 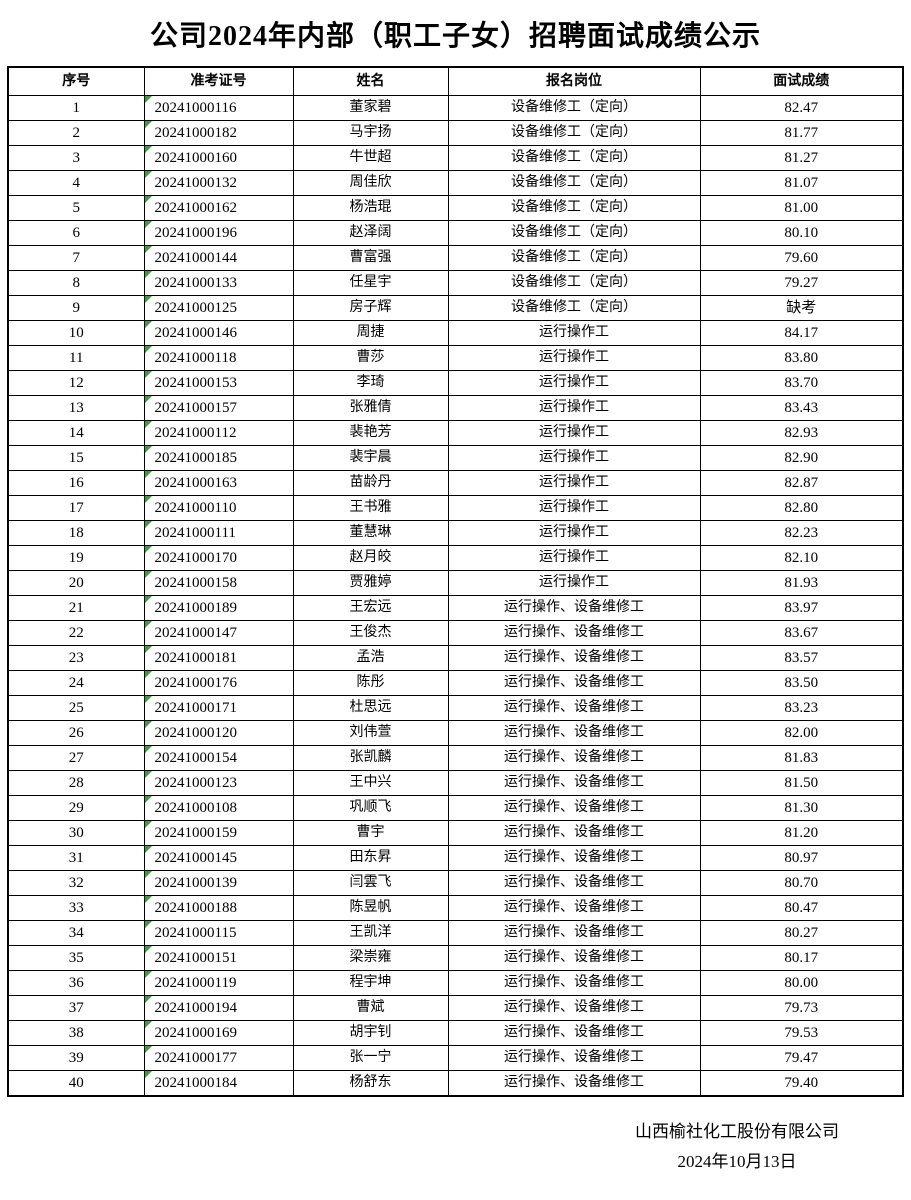 I want to click on cell-name: 周佳欣, so click(x=370, y=183).